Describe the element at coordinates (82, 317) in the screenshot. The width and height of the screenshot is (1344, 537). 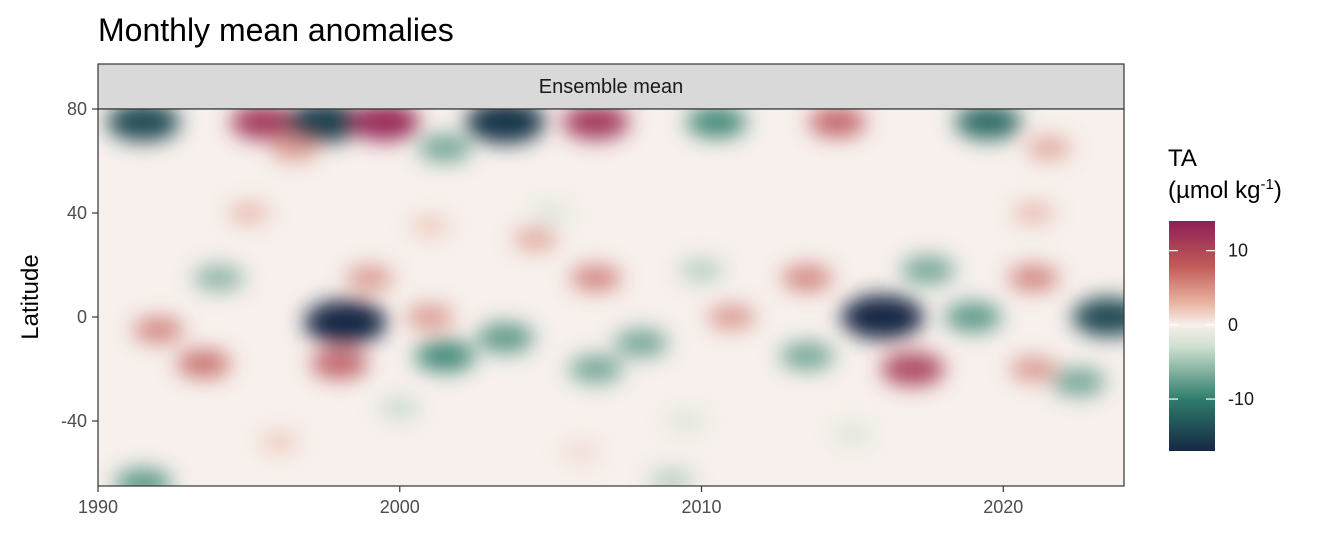
I see `y-tick-label: 0` at that location.